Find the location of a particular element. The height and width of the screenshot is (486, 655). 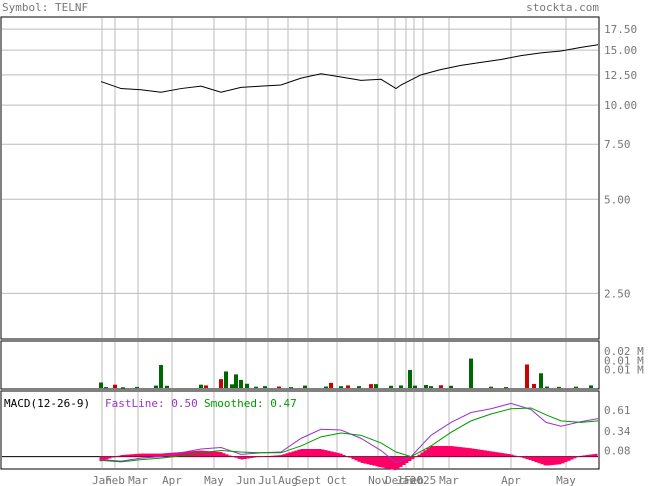

volume-bars is located at coordinates (346, 373).